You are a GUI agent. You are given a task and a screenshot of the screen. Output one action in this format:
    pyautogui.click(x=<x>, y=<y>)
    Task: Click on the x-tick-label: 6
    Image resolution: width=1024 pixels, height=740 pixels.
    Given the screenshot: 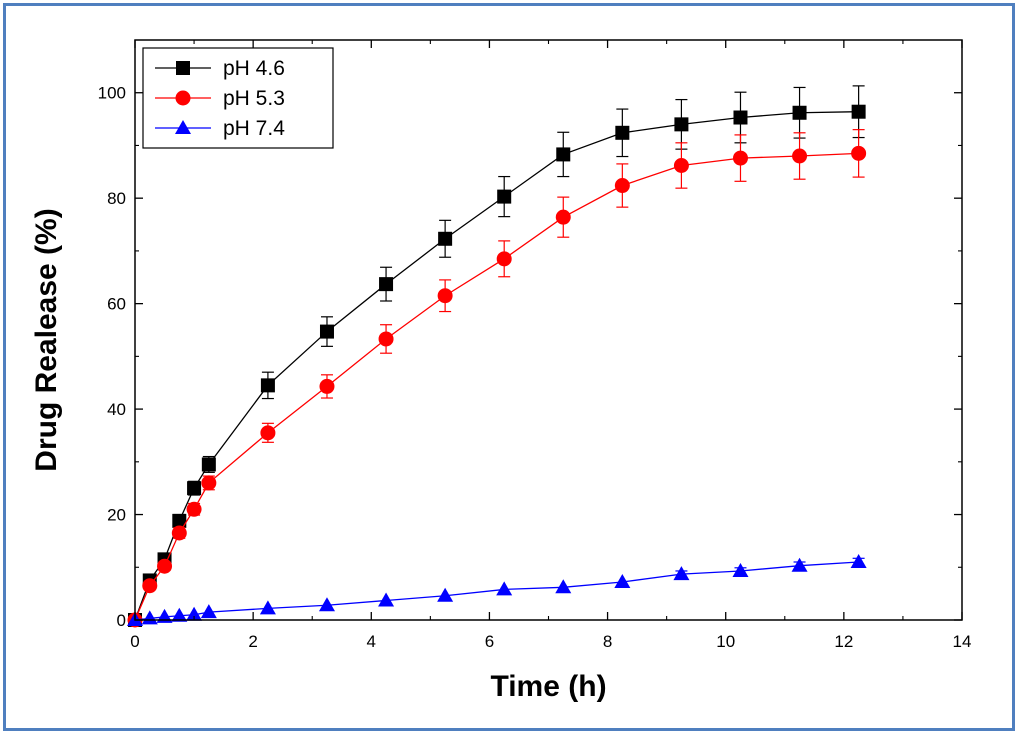 What is the action you would take?
    pyautogui.click(x=489, y=641)
    